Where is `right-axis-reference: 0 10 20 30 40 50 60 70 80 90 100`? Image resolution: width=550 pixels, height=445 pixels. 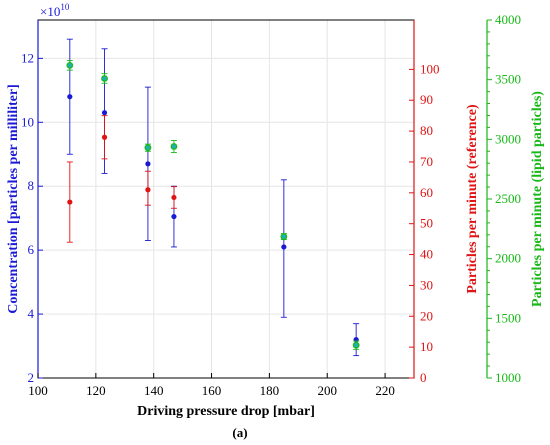
right-axis-reference: 0 10 20 30 40 50 60 70 80 90 100 is located at coordinates (424, 202).